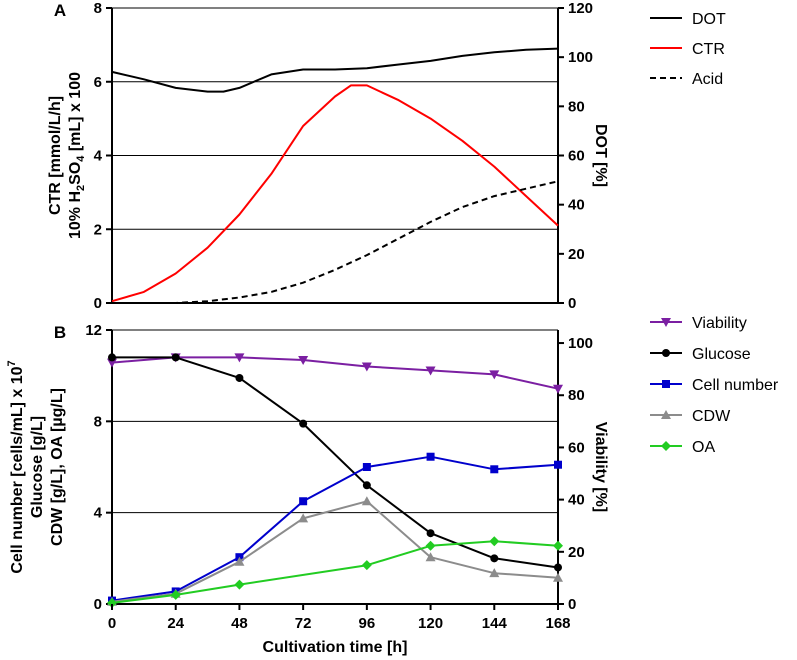 This screenshot has height=660, width=797. I want to click on x-tick-label: 0, so click(112, 623).